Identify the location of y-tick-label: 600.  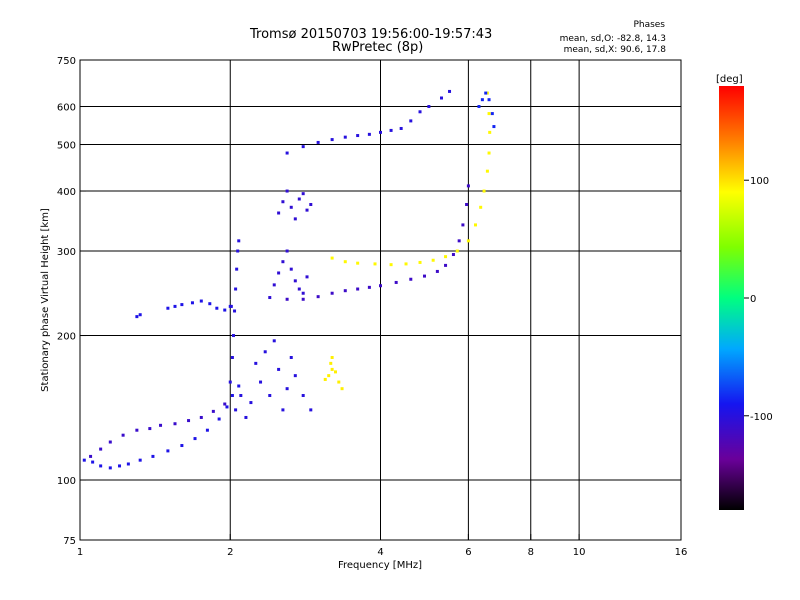
(66, 108).